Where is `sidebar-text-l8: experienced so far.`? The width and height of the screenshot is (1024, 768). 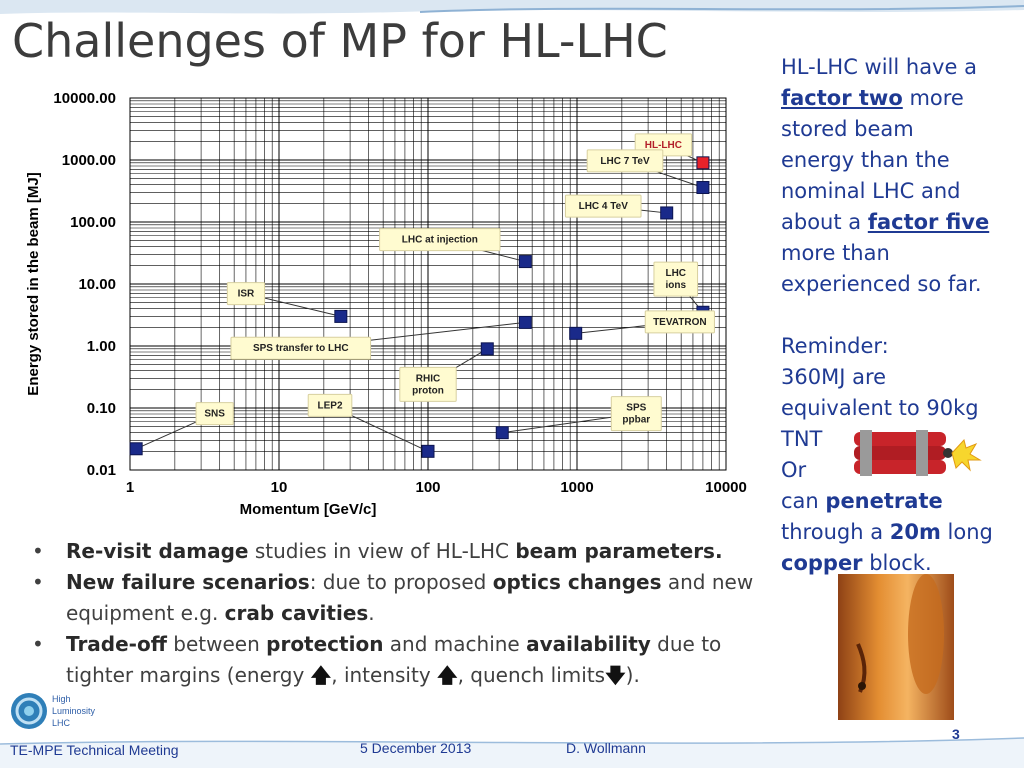 sidebar-text-l8: experienced so far. is located at coordinates (881, 284).